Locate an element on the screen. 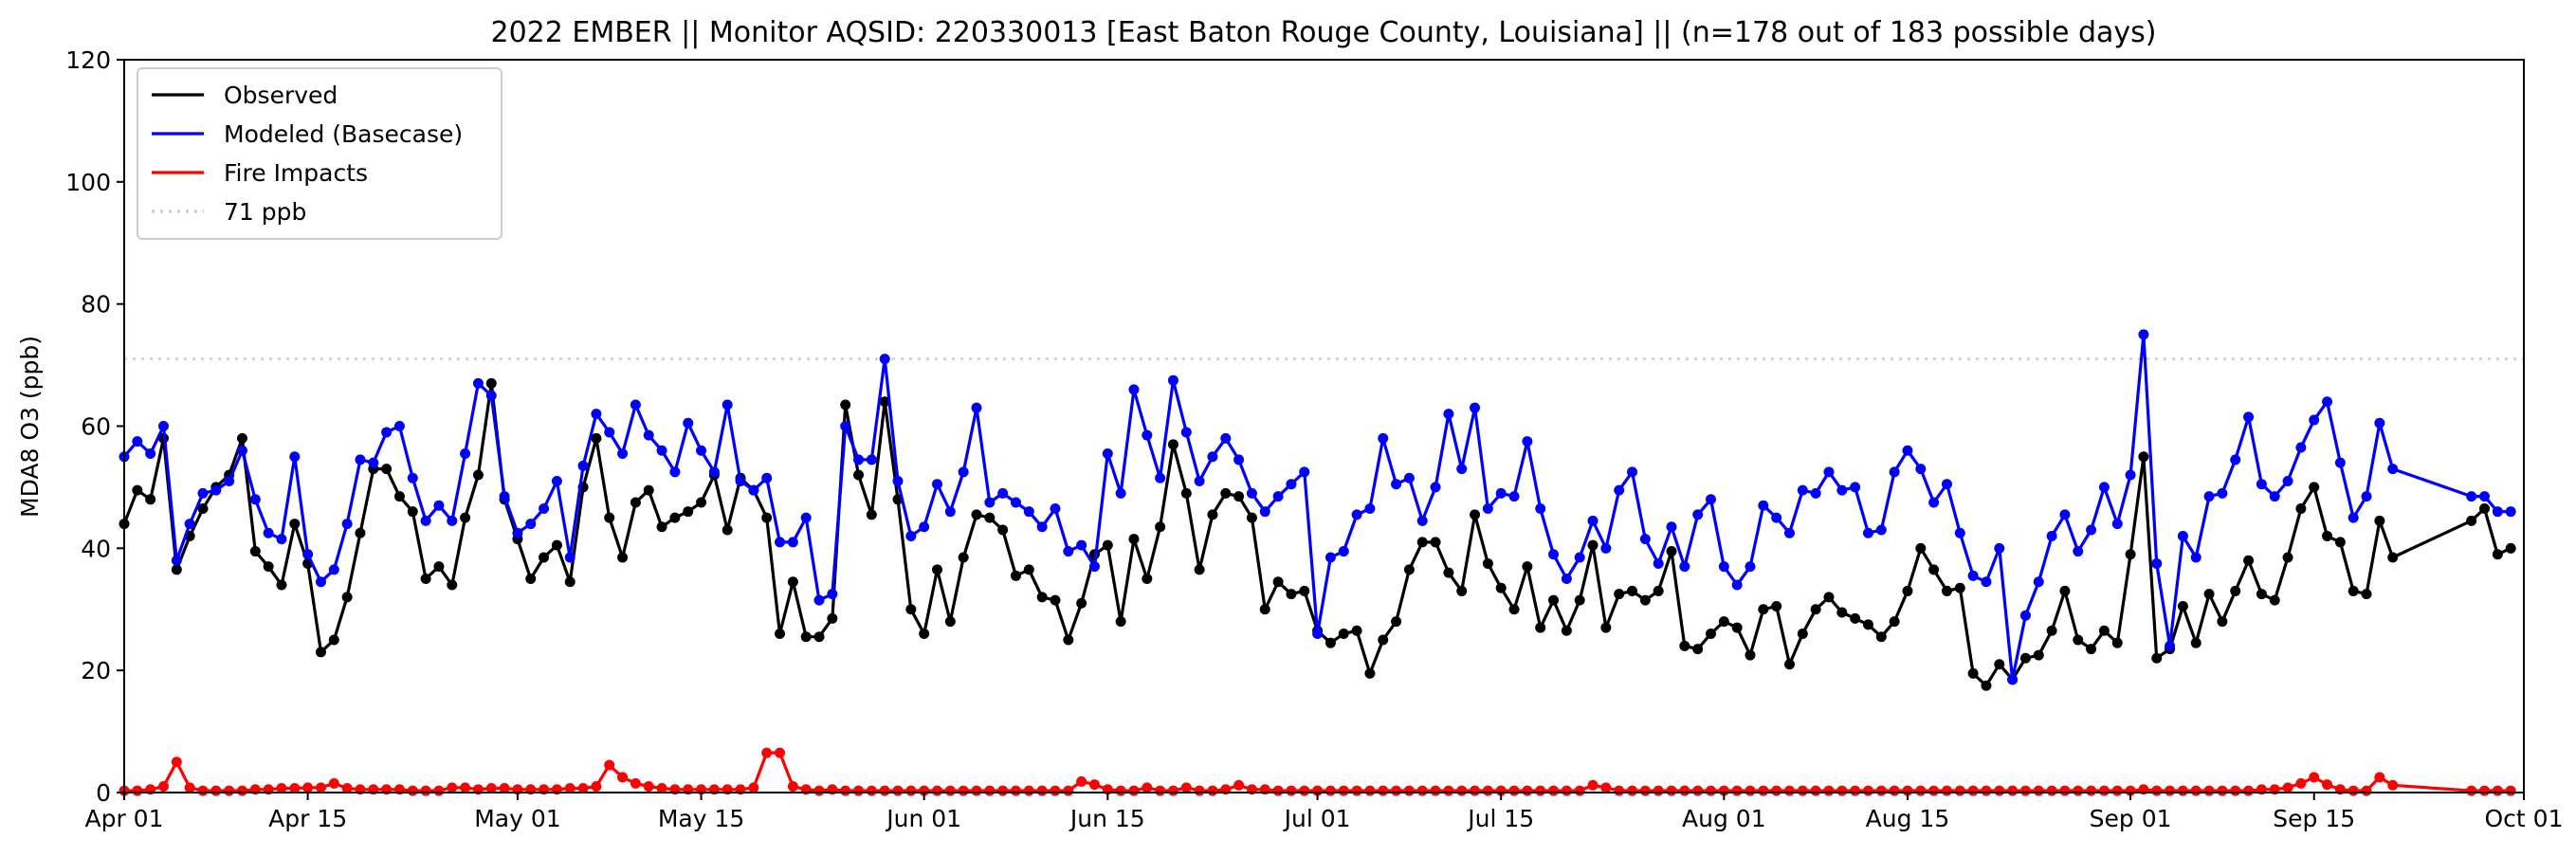  x-tick-label: Jul 15 is located at coordinates (1500, 818).